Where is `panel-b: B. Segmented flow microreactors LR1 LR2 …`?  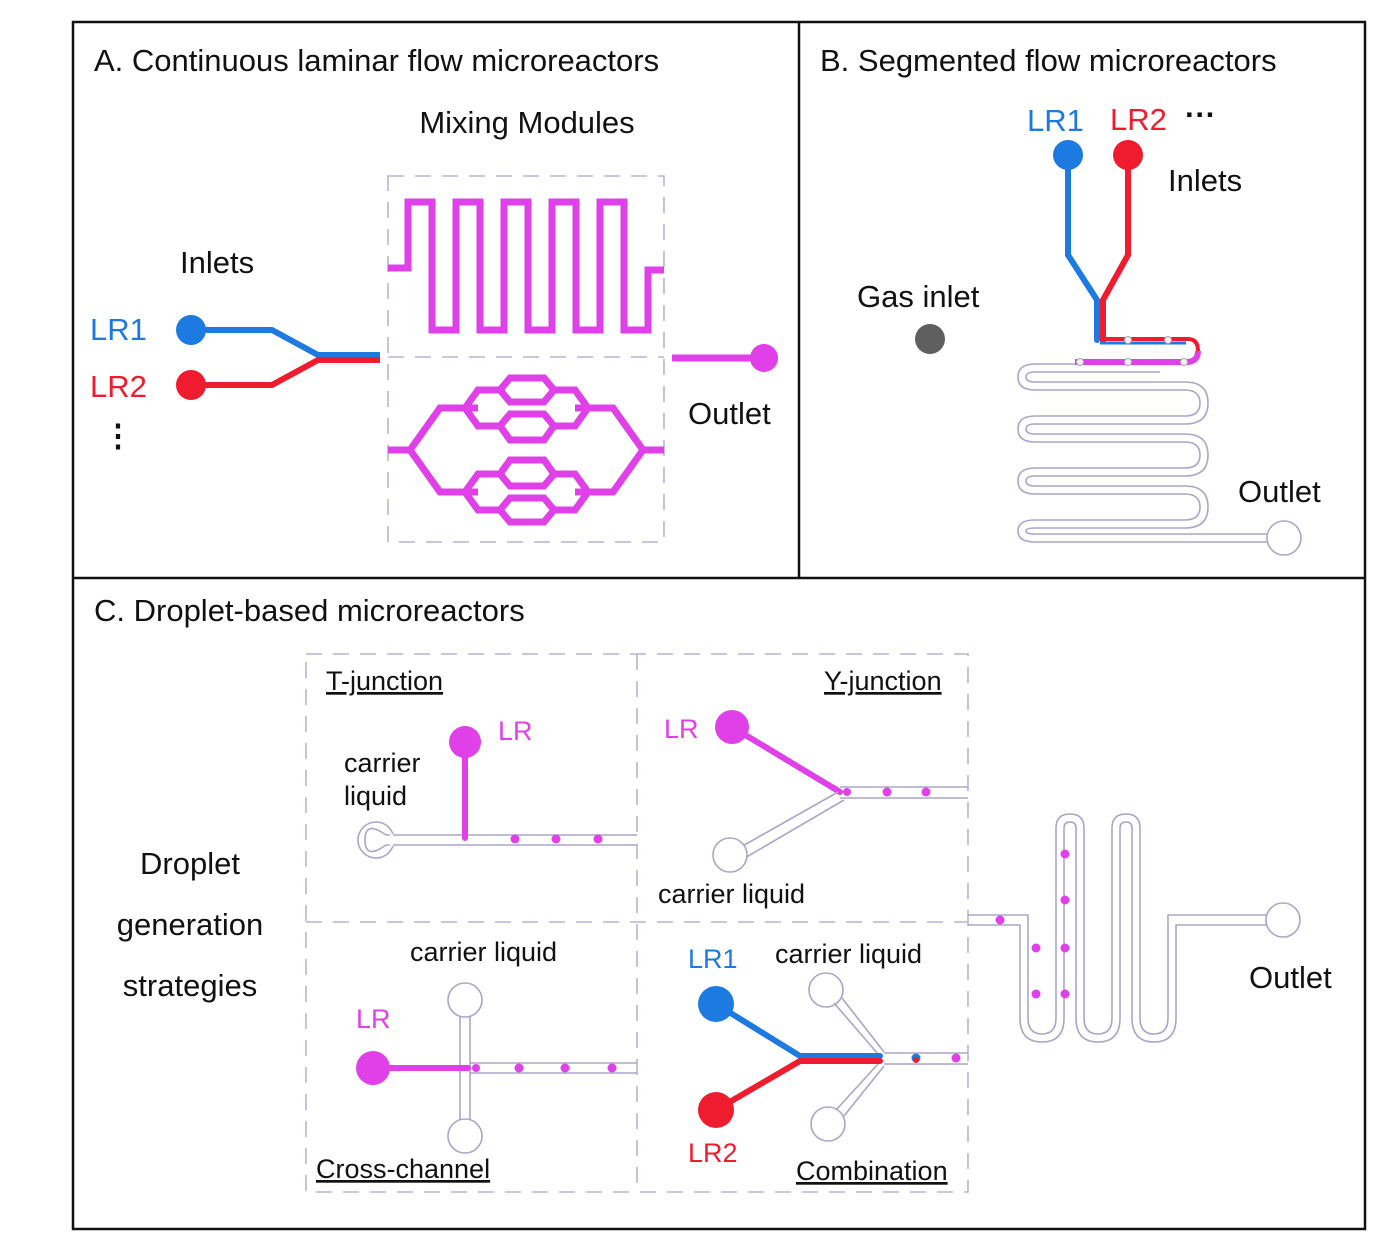 panel-b: B. Segmented flow microreactors LR1 LR2 … is located at coordinates (1070, 299).